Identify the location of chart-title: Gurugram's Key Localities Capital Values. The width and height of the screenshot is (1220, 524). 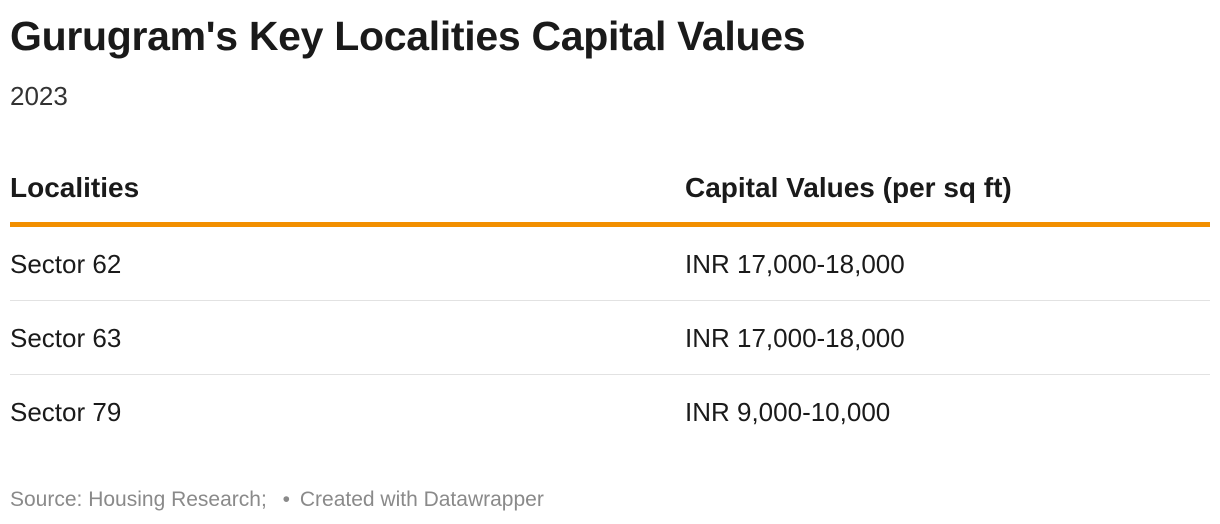
(408, 36).